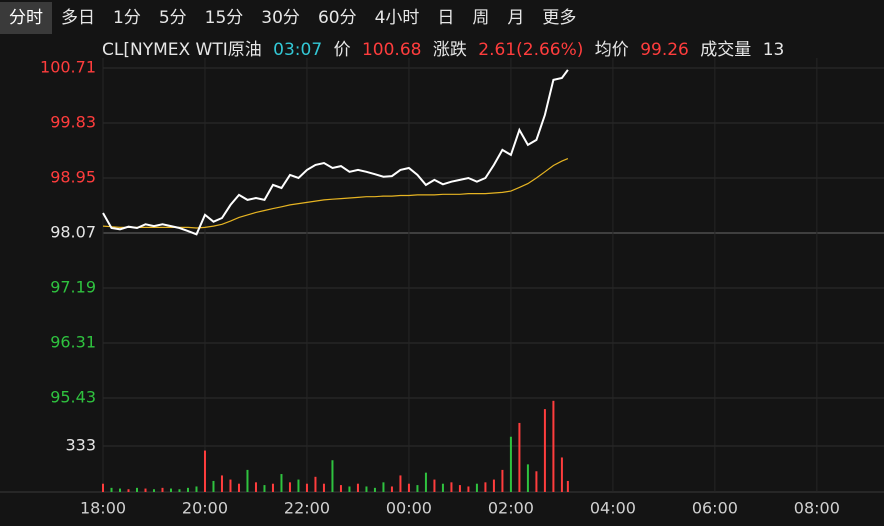  Describe the element at coordinates (103, 508) in the screenshot. I see `x-tick-label: 18:00` at that location.